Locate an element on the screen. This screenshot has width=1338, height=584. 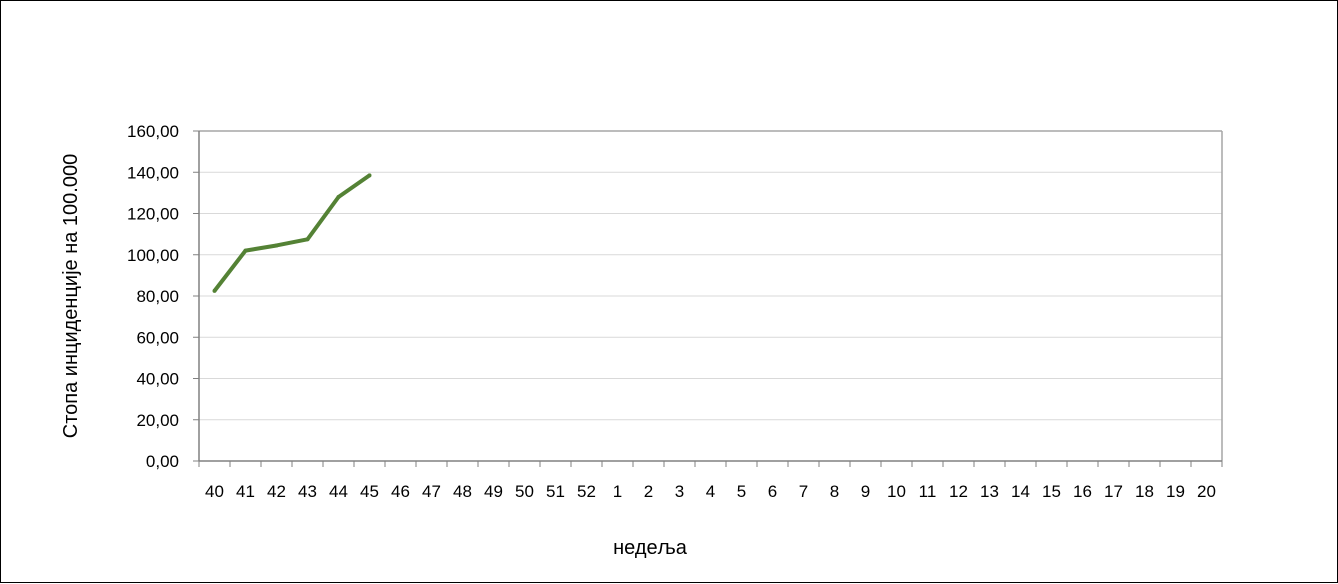
x-tick-label: 51 is located at coordinates (555, 491).